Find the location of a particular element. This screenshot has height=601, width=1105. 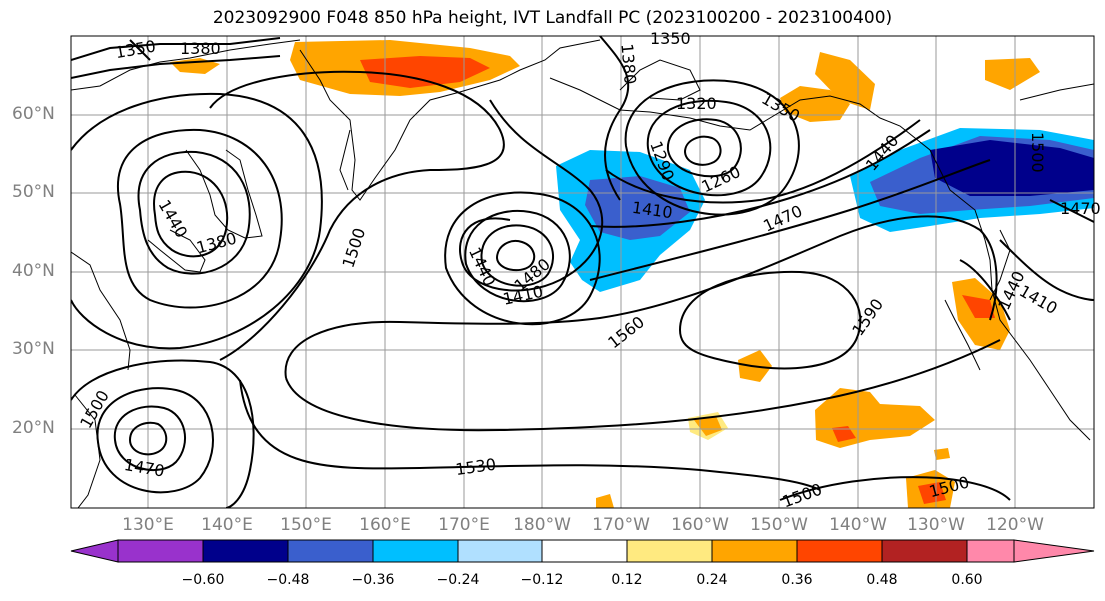

colorbar-tick-label: 0.24 is located at coordinates (712, 580).